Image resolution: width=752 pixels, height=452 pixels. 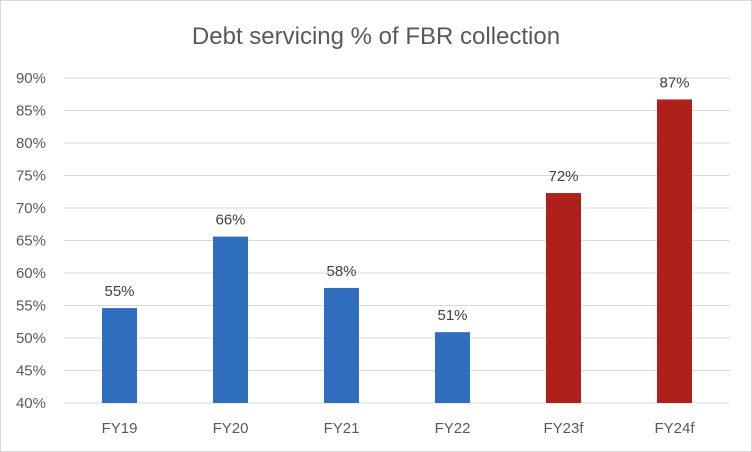 What do you see at coordinates (119, 291) in the screenshot?
I see `data-label-fy19: 55%` at bounding box center [119, 291].